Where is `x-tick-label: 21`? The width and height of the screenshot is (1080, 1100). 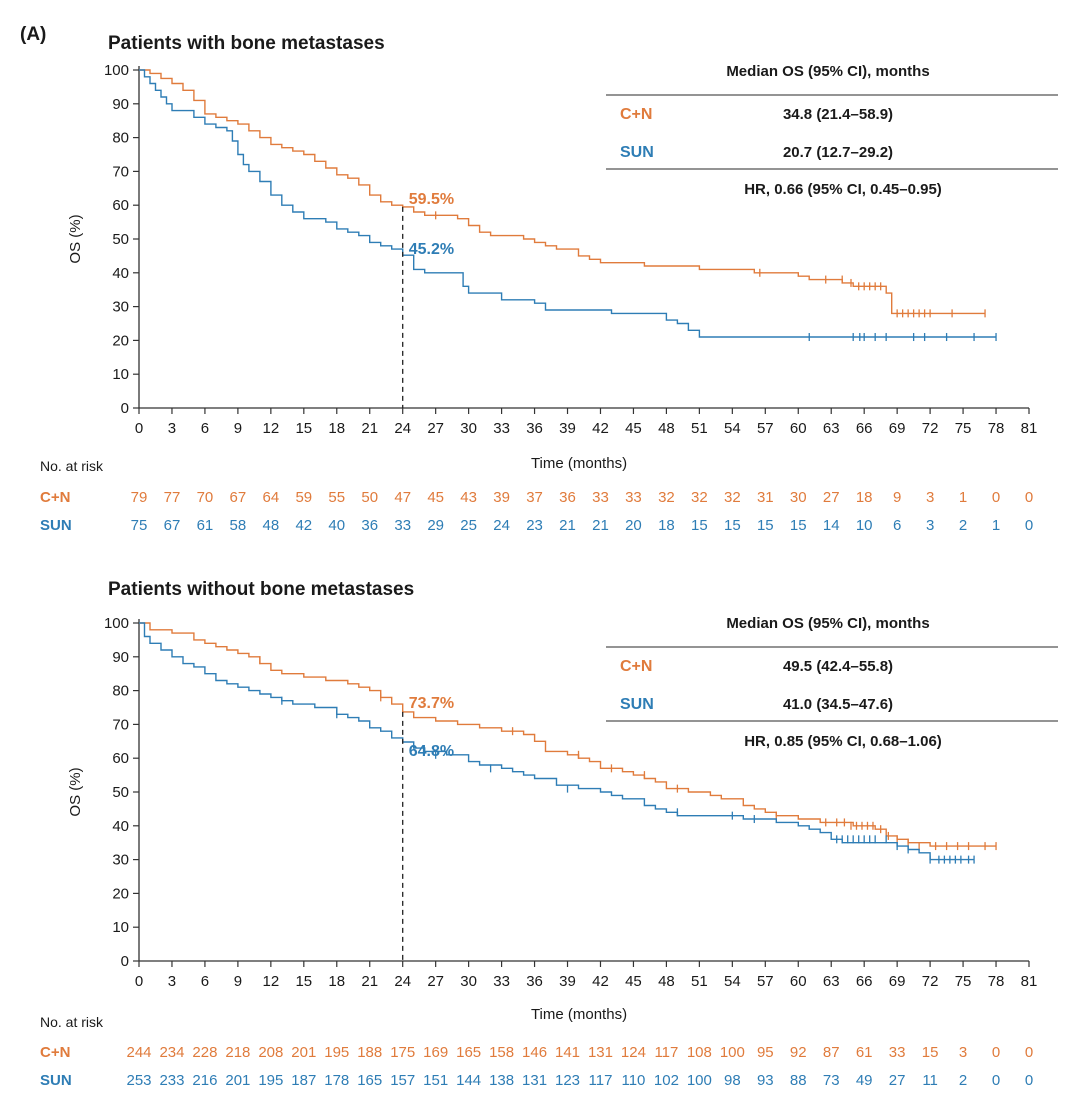 x-tick-label: 21 is located at coordinates (369, 981).